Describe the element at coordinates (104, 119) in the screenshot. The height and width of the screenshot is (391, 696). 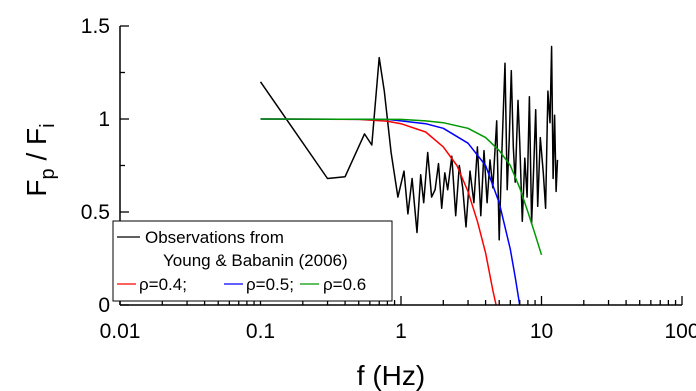
I see `y-tick-label: 1` at that location.